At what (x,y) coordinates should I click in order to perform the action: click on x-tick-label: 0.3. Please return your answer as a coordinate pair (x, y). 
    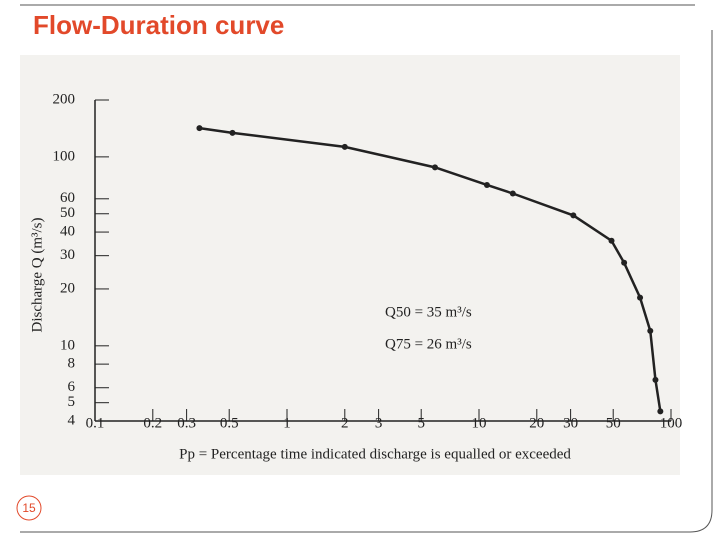
    Looking at the image, I should click on (186, 423).